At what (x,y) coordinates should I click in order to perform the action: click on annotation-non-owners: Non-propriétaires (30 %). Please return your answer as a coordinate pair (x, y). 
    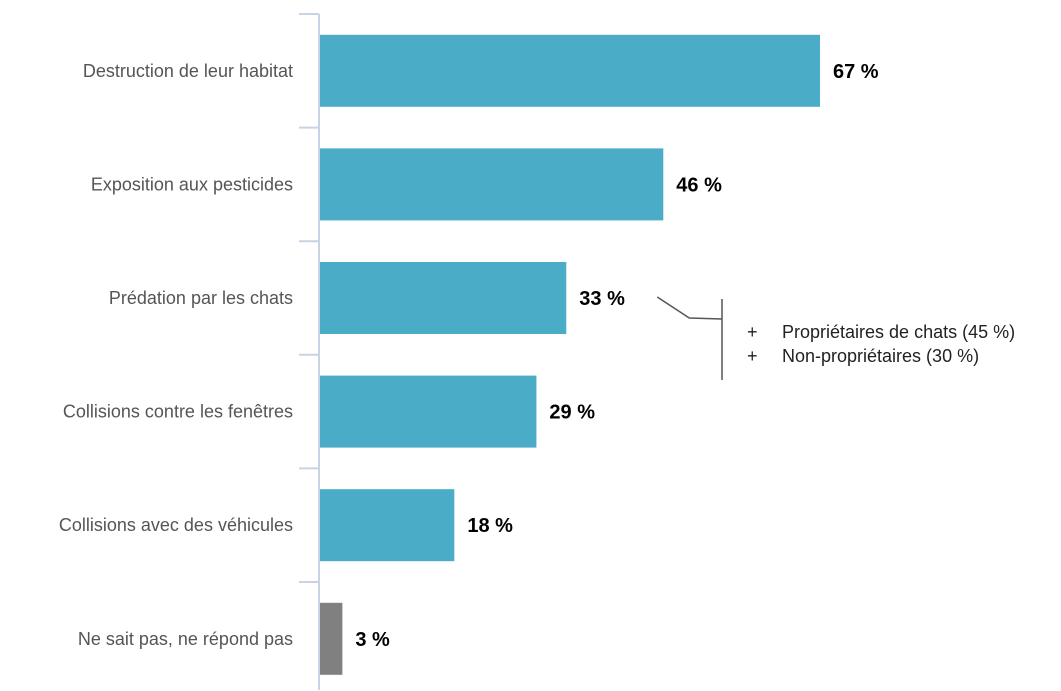
    Looking at the image, I should click on (880, 356).